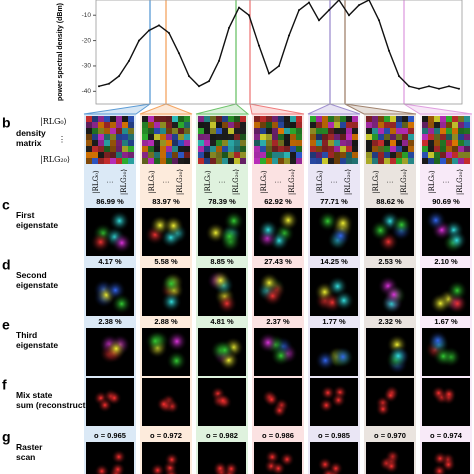 The image size is (474, 474). What do you see at coordinates (37, 280) in the screenshot?
I see `row-label: Second eigenstate` at bounding box center [37, 280].